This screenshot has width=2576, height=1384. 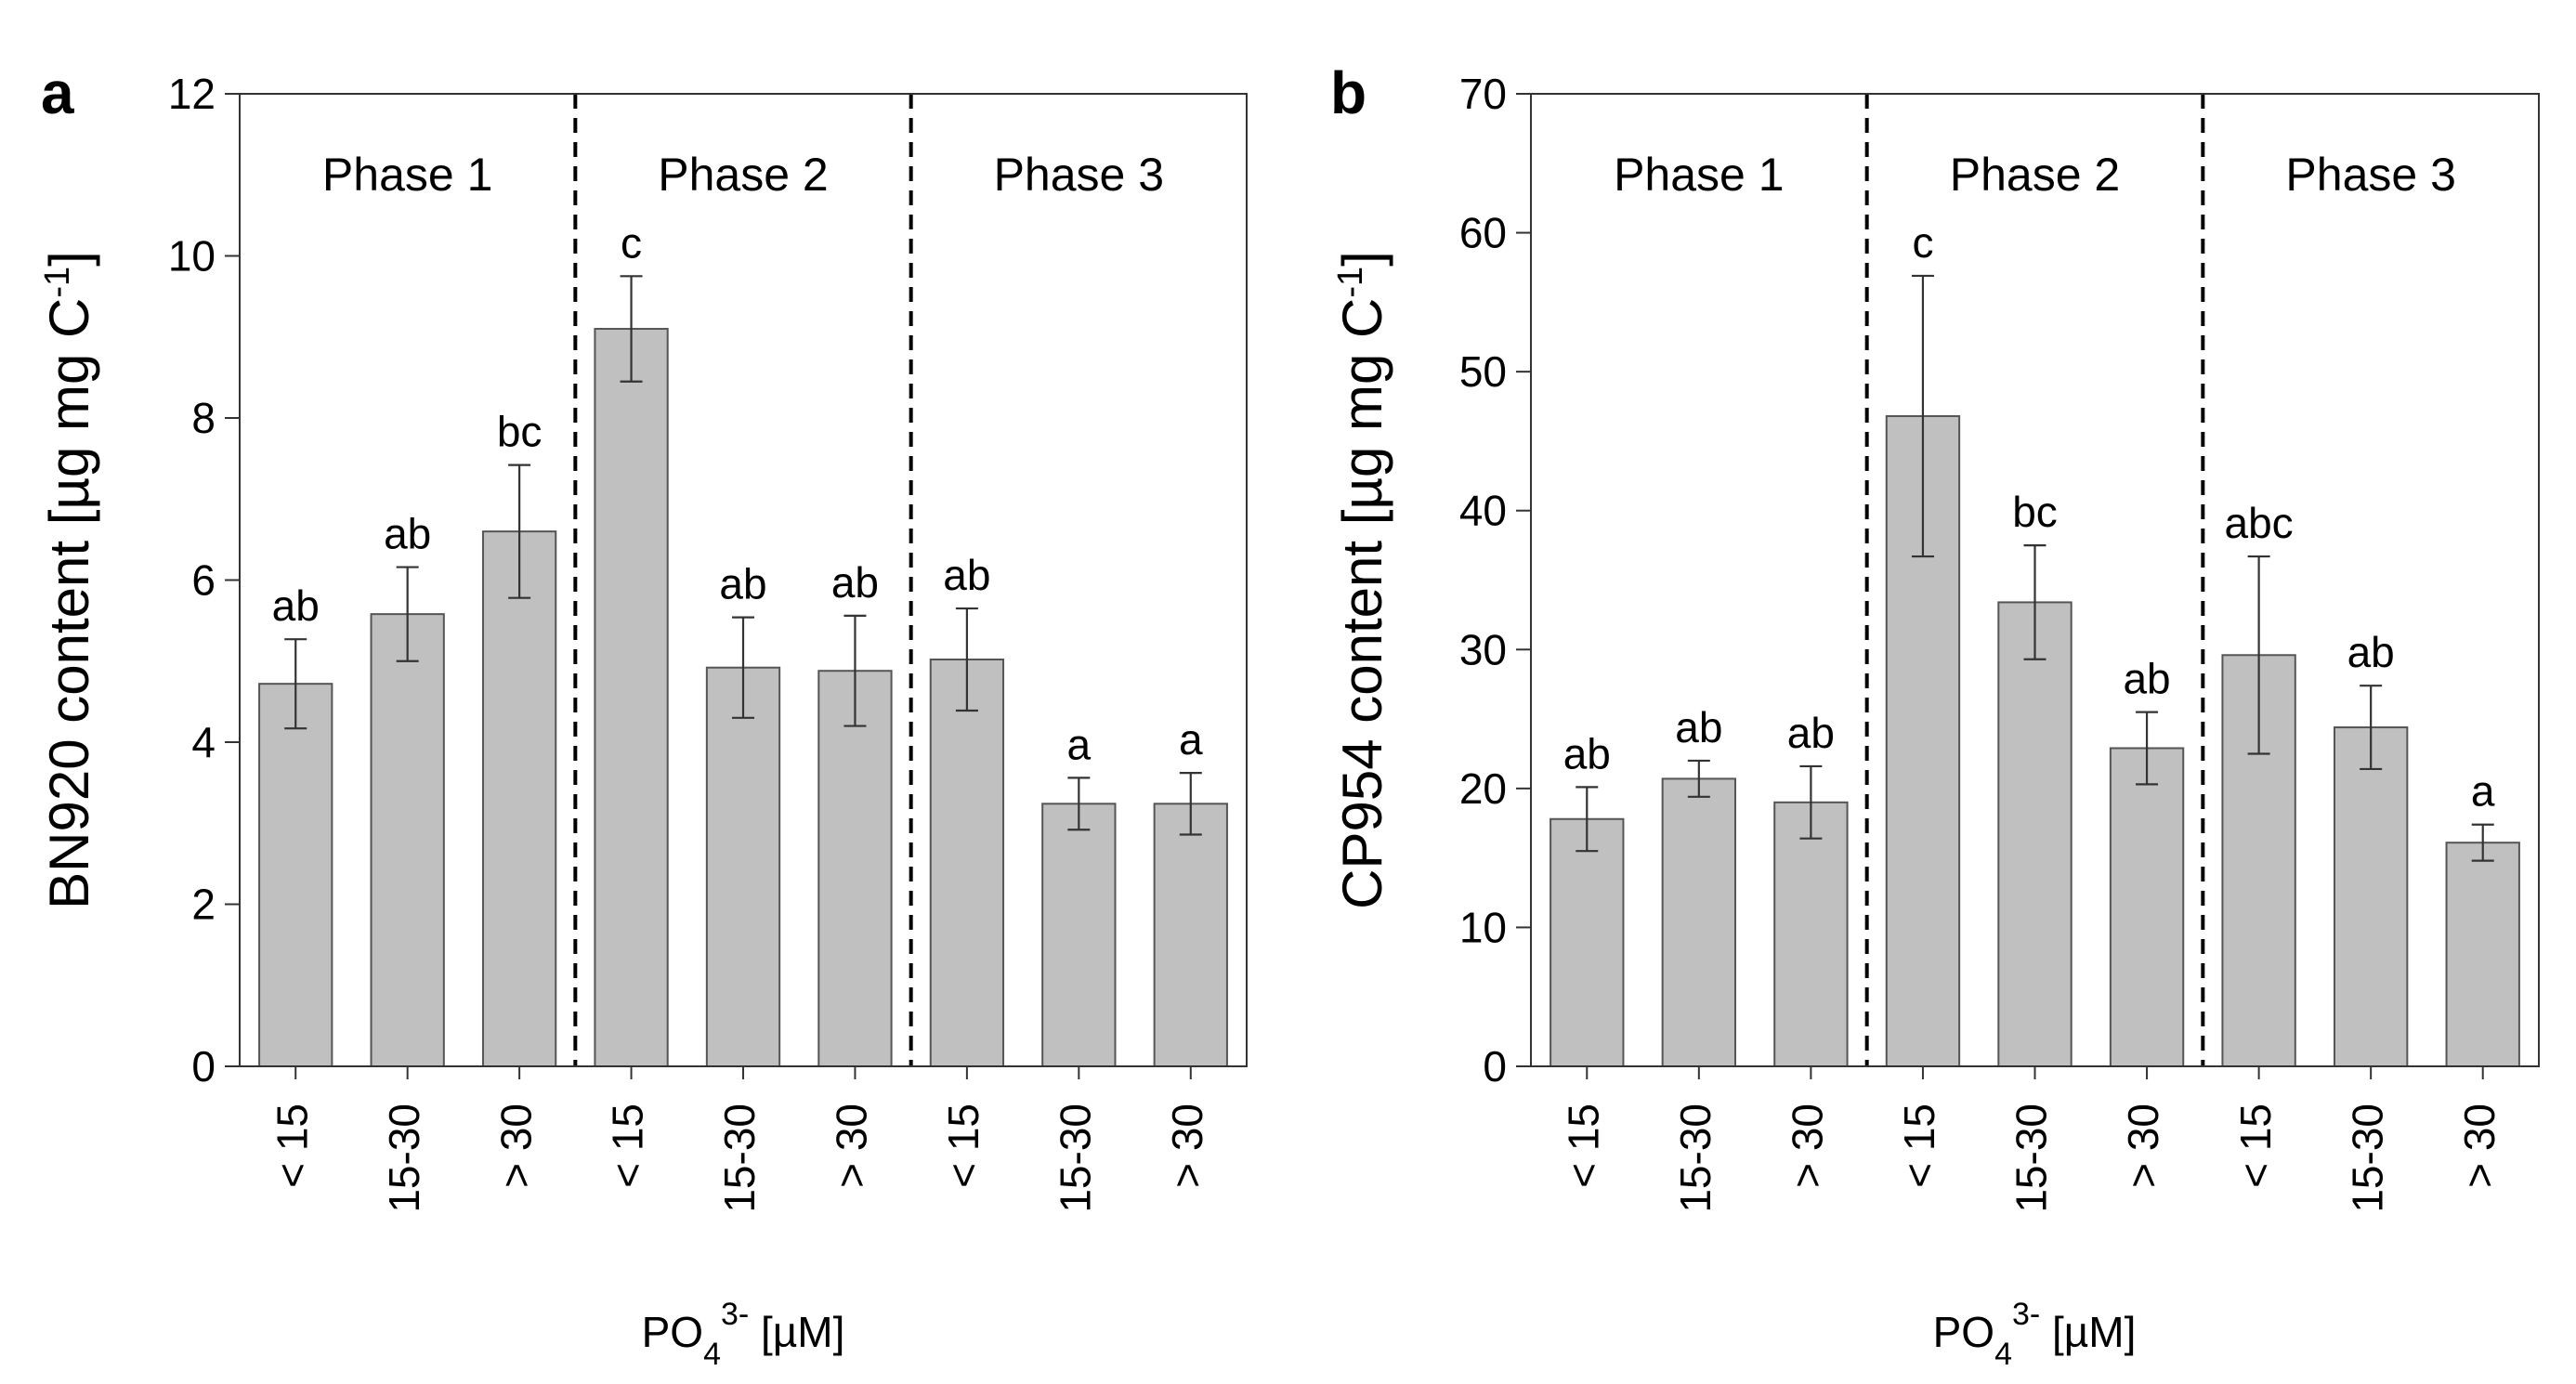 I want to click on significance-label: abc, so click(x=2260, y=523).